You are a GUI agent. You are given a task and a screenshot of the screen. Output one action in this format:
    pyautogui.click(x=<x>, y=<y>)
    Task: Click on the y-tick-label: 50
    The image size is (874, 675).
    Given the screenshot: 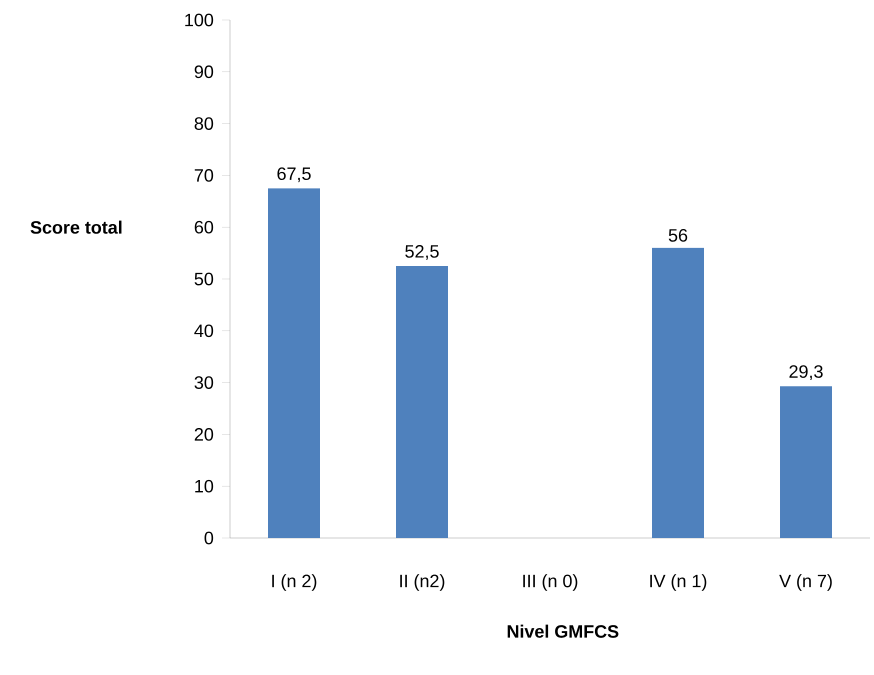 What is the action you would take?
    pyautogui.click(x=204, y=279)
    